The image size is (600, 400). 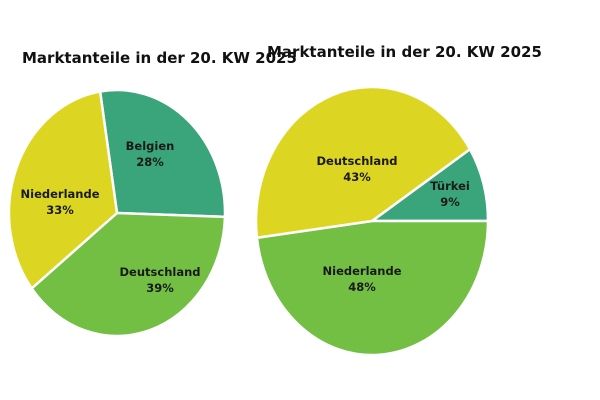 What do you see at coordinates (150, 146) in the screenshot?
I see `slice-label: Belgien` at bounding box center [150, 146].